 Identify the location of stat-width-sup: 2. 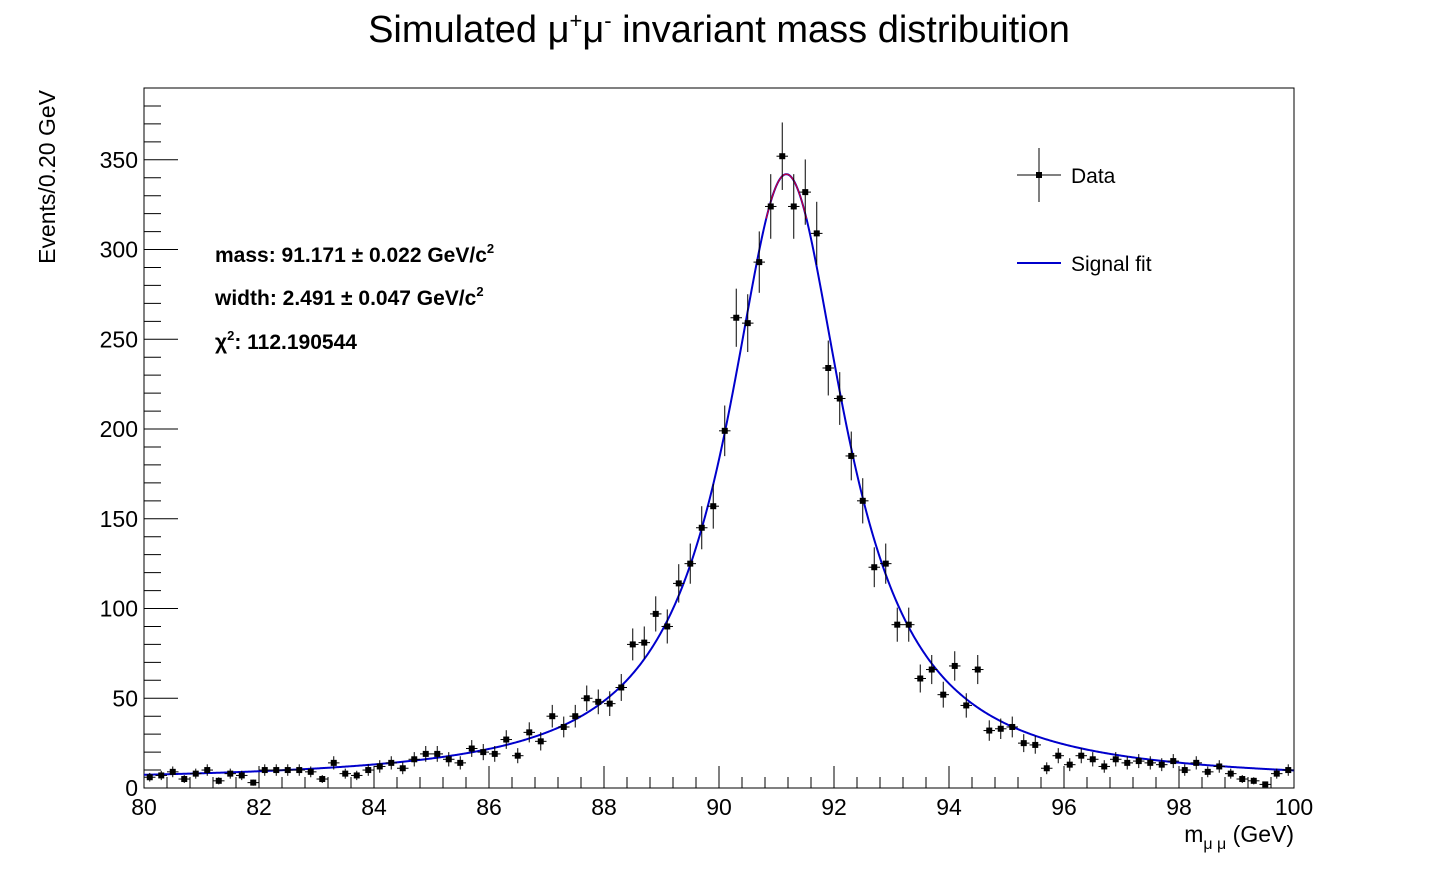
(479, 291).